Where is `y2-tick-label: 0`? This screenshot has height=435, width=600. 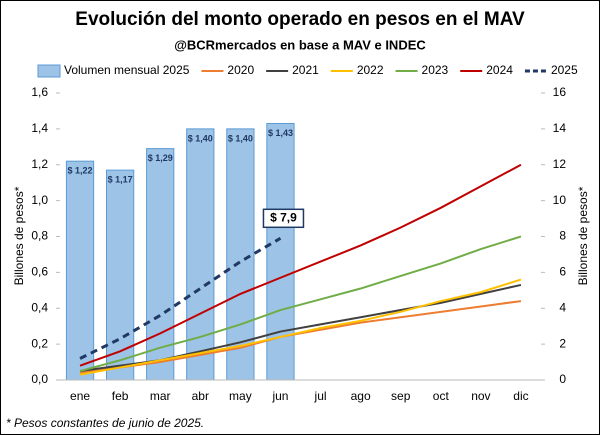
y2-tick-label: 0 is located at coordinates (562, 379).